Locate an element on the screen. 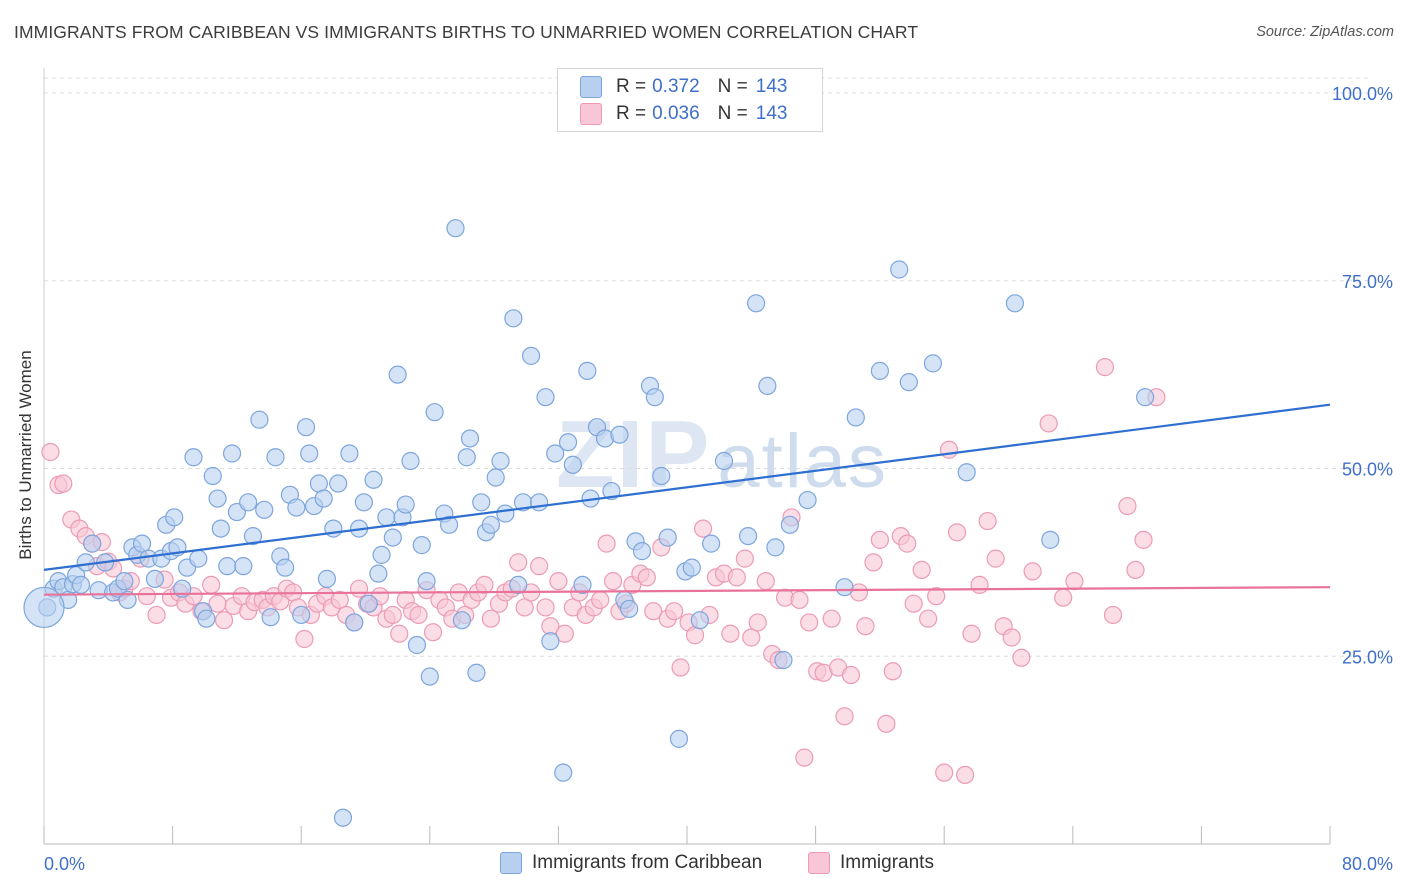 This screenshot has width=1406, height=892. stats-legend: R = 0.372 N = 143 R = 0.036 N = 143 is located at coordinates (690, 100).